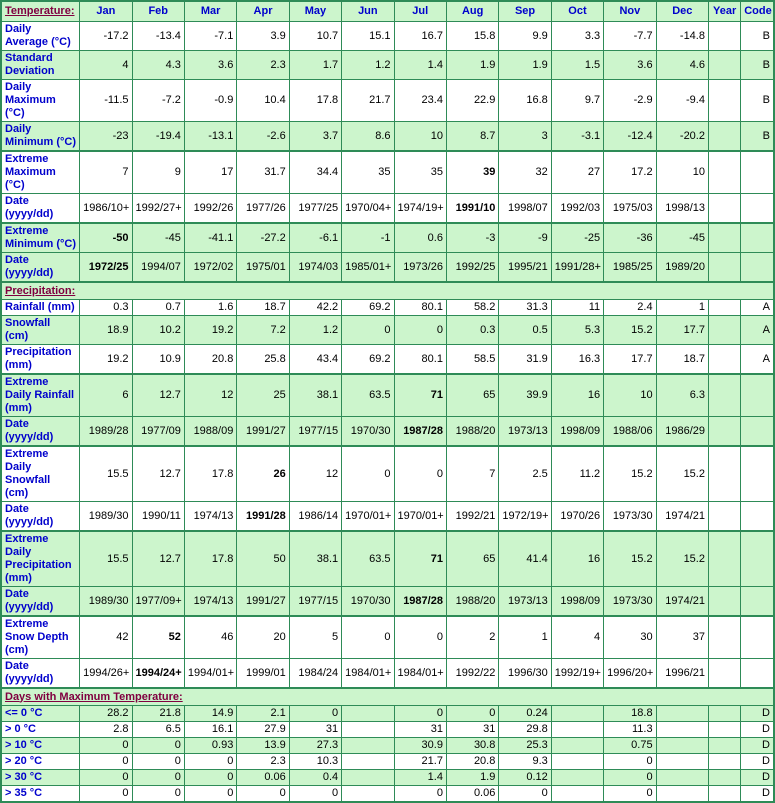  Describe the element at coordinates (525, 745) in the screenshot. I see `cell-sep: 25.3` at that location.